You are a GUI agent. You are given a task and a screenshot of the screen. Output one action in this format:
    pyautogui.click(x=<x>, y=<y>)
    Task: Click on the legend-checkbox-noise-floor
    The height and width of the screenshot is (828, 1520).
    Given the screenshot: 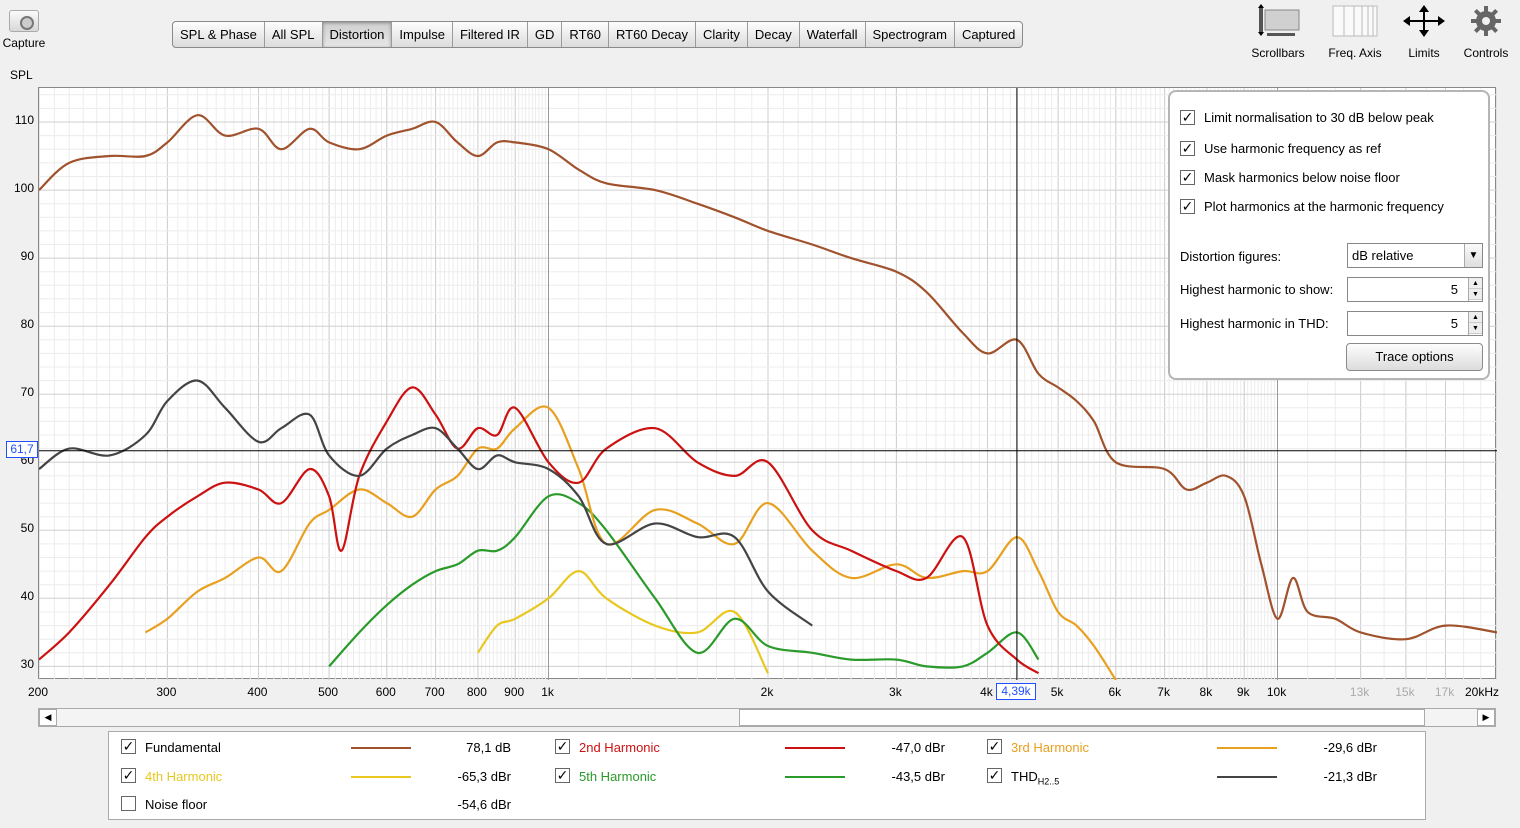 What is the action you would take?
    pyautogui.click(x=128, y=803)
    